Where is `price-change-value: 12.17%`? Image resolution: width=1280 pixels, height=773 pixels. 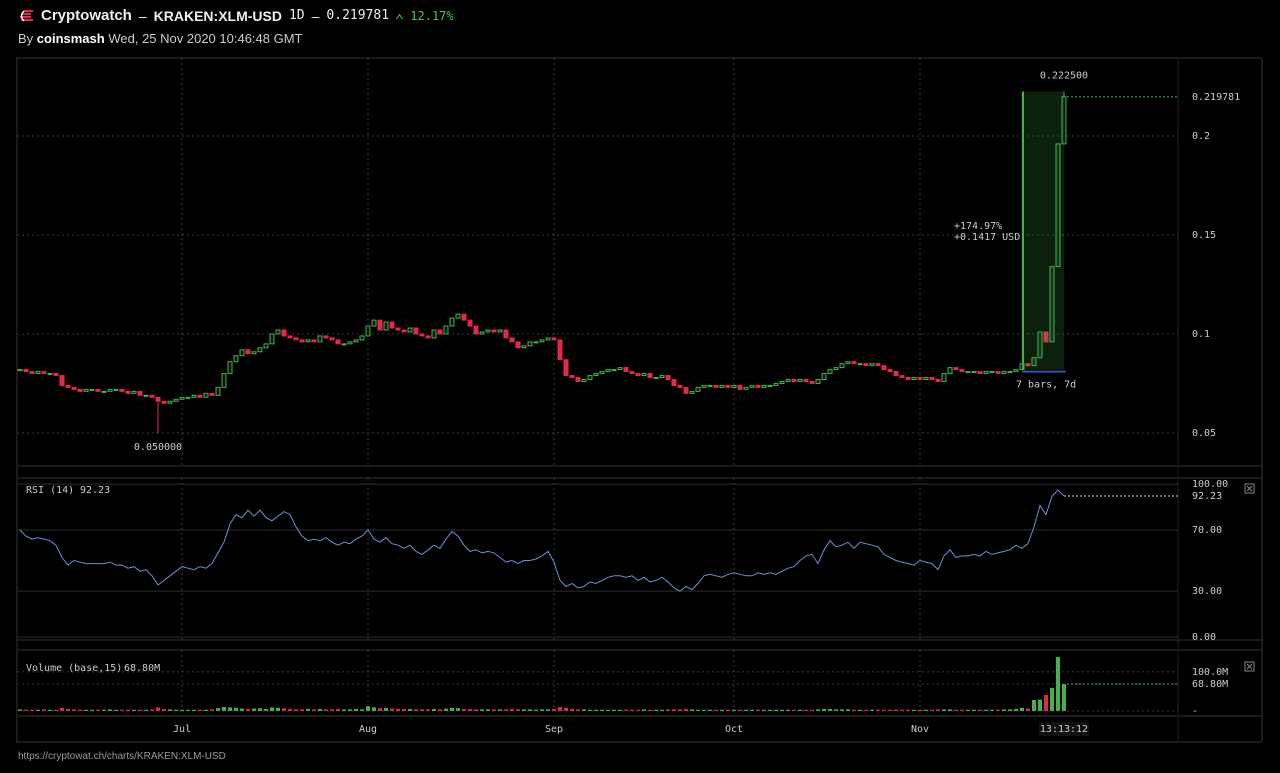
price-change-value: 12.17% is located at coordinates (432, 15).